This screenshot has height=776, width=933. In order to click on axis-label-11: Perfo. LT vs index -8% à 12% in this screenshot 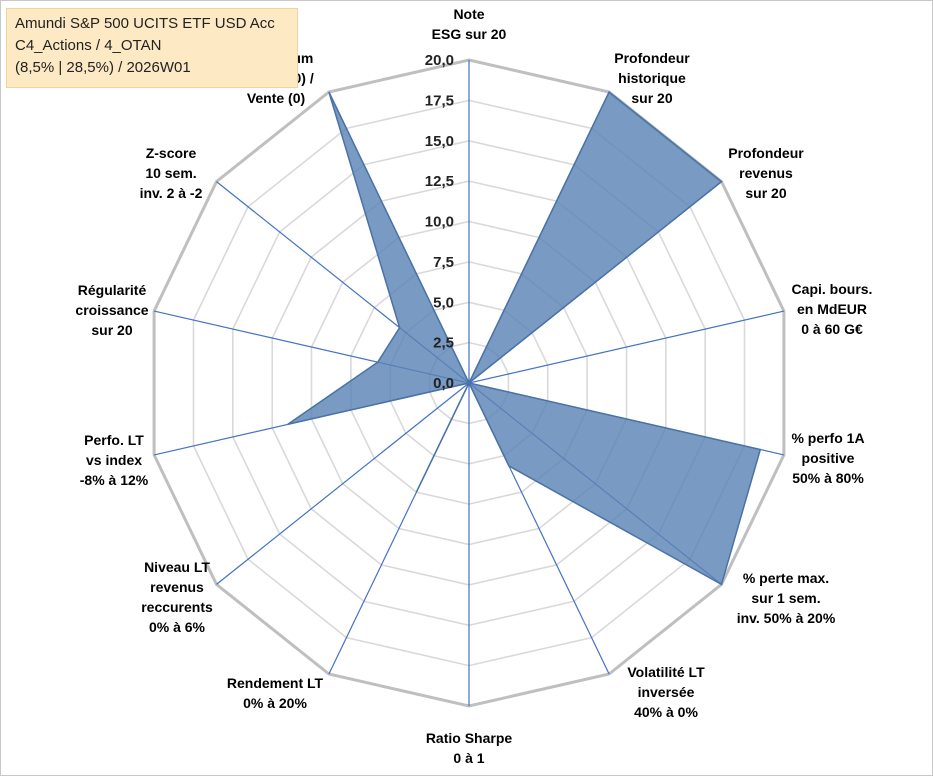, I will do `click(114, 460)`.